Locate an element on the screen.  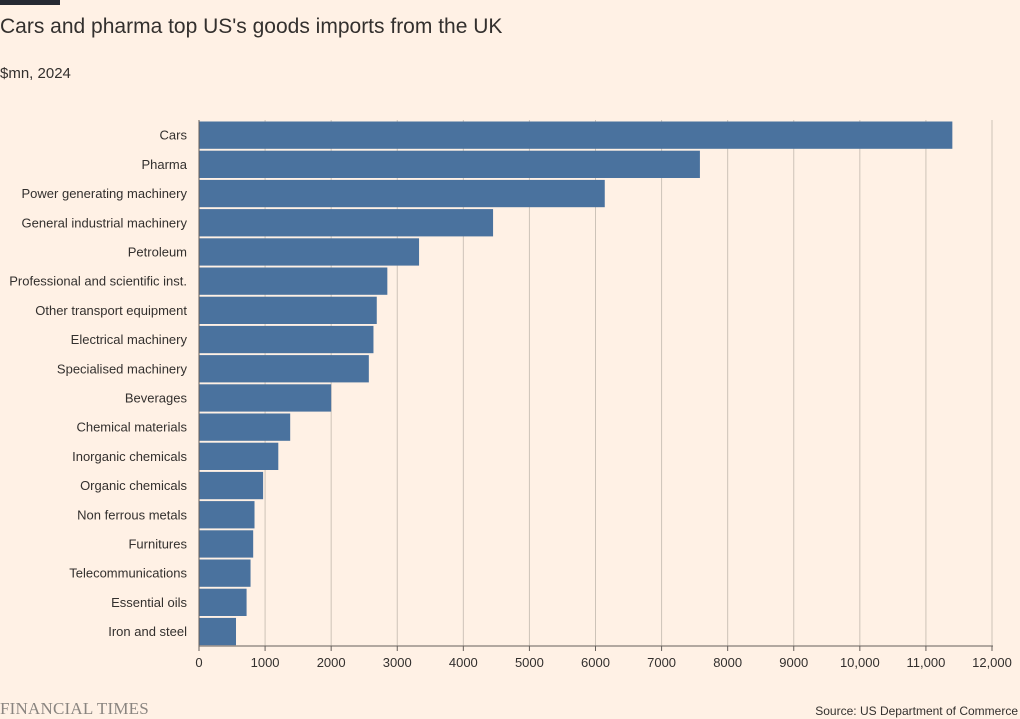
x-tick-label: 12,000 is located at coordinates (992, 662).